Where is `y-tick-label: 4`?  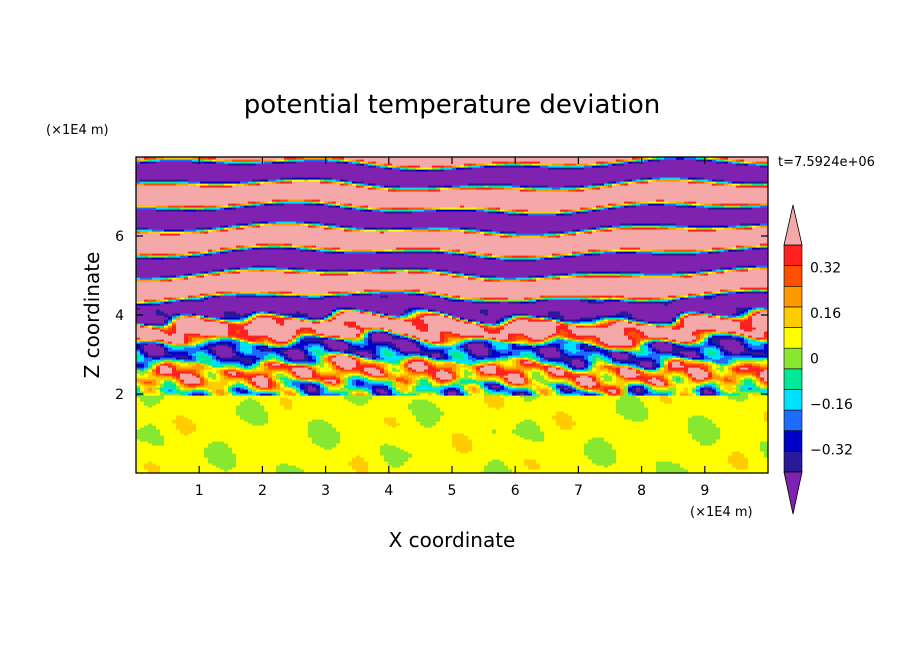
y-tick-label: 4 is located at coordinates (119, 316).